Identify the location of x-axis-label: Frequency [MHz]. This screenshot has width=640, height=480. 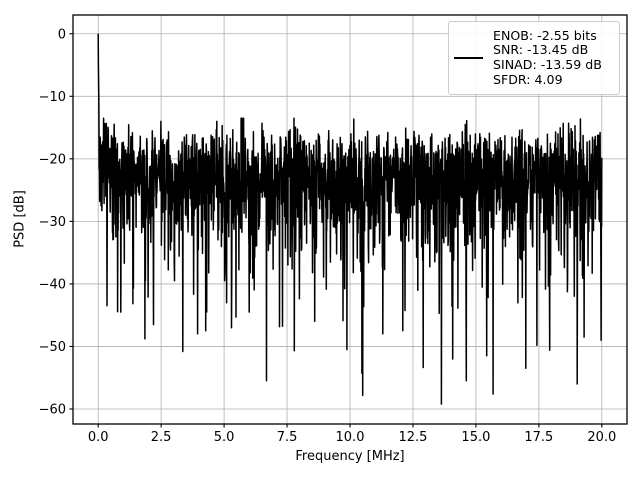
(350, 456).